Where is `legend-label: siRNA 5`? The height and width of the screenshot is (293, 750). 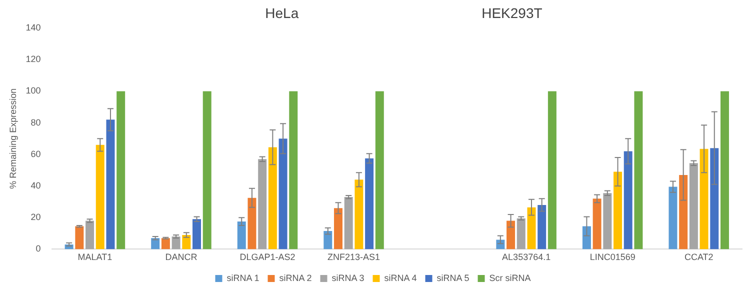
legend-label: siRNA 5 is located at coordinates (453, 277).